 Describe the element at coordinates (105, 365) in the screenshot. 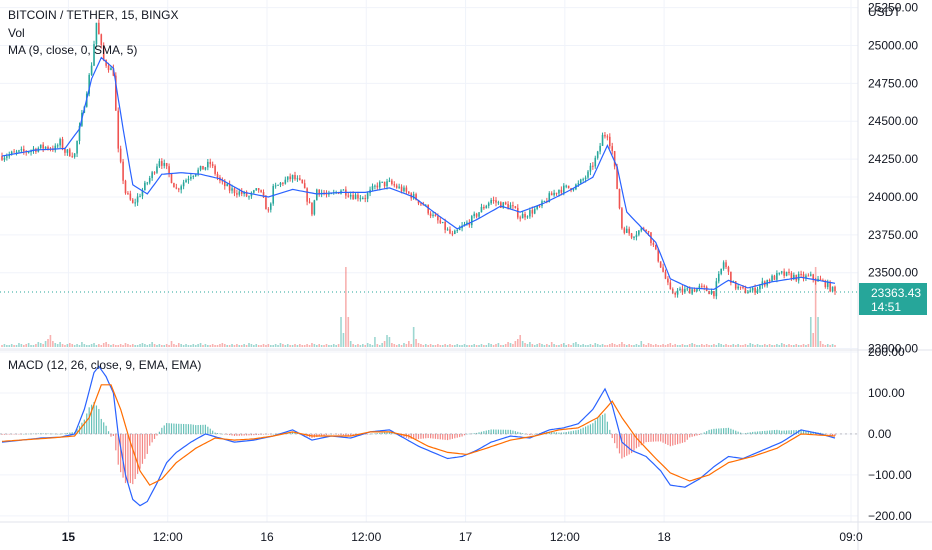

I see `macd-legend: MACD (12, 26, close, 9, EMA, EMA)` at that location.